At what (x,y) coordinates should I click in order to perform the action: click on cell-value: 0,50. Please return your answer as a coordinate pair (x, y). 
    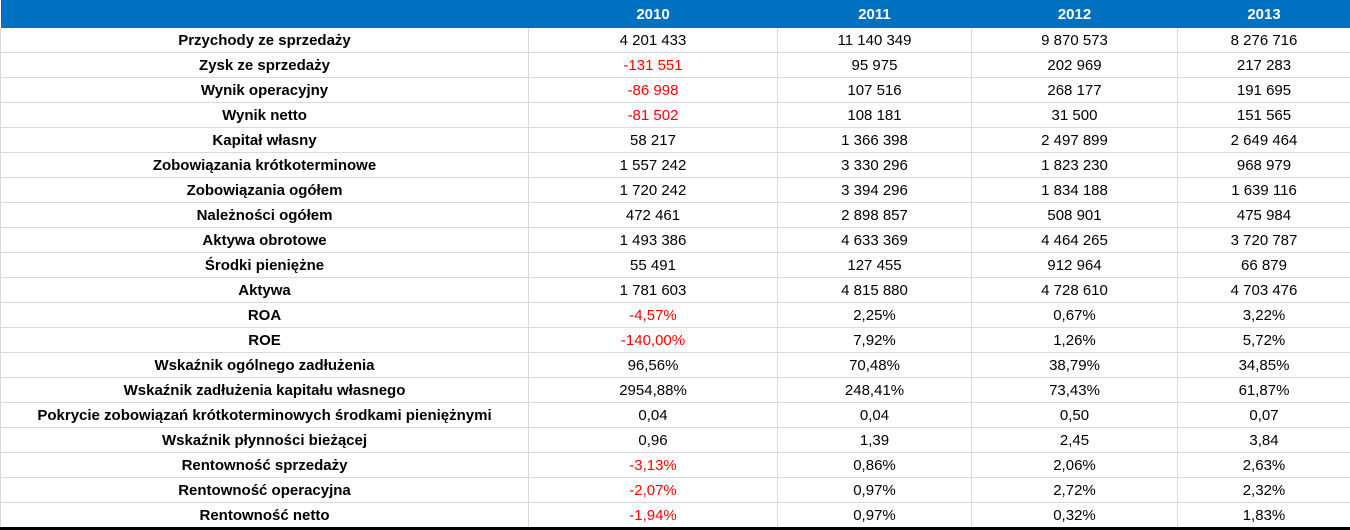
    Looking at the image, I should click on (1075, 415).